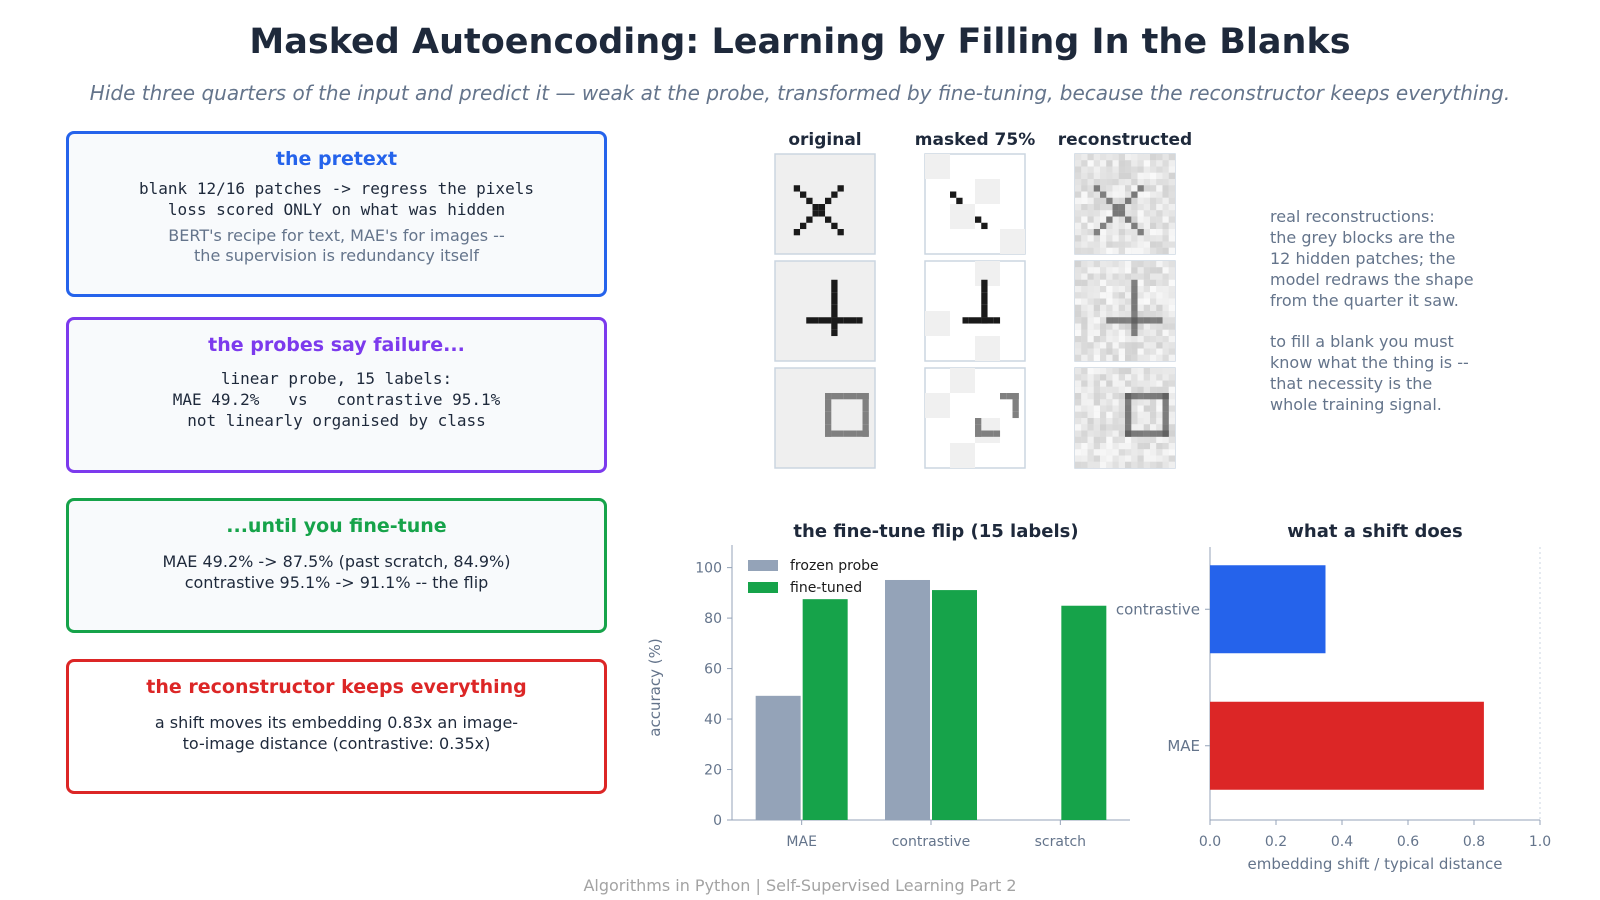 This screenshot has width=1600, height=900. Describe the element at coordinates (713, 771) in the screenshot. I see `chart1-ytick-label: 20` at that location.